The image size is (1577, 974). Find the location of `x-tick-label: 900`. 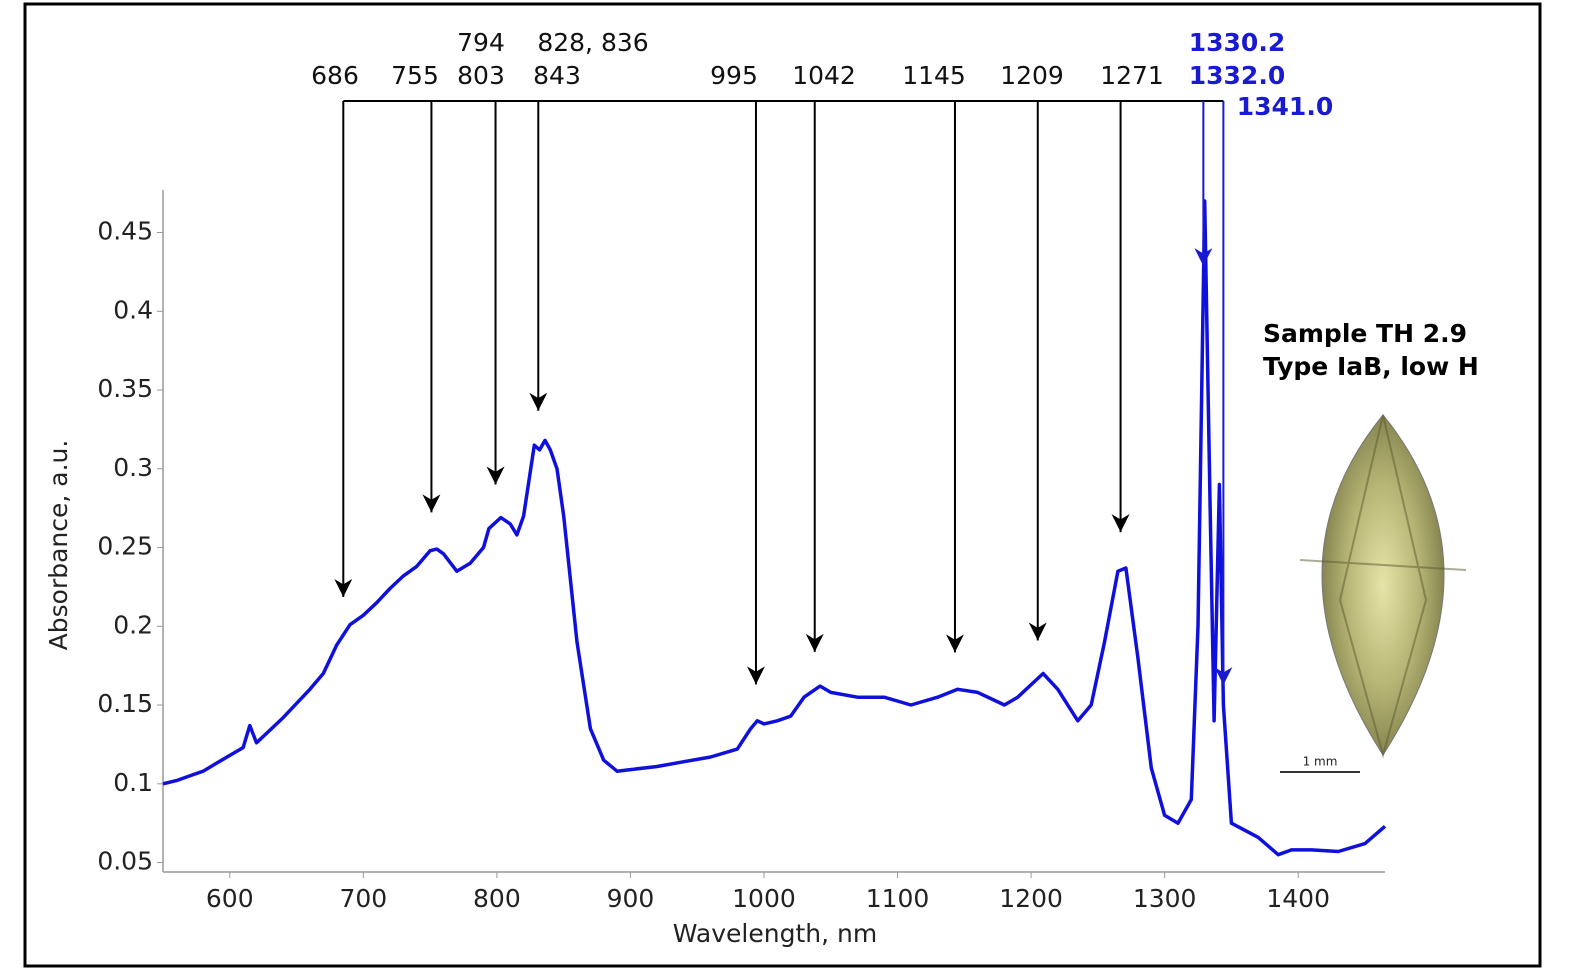

x-tick-label: 900 is located at coordinates (631, 898).